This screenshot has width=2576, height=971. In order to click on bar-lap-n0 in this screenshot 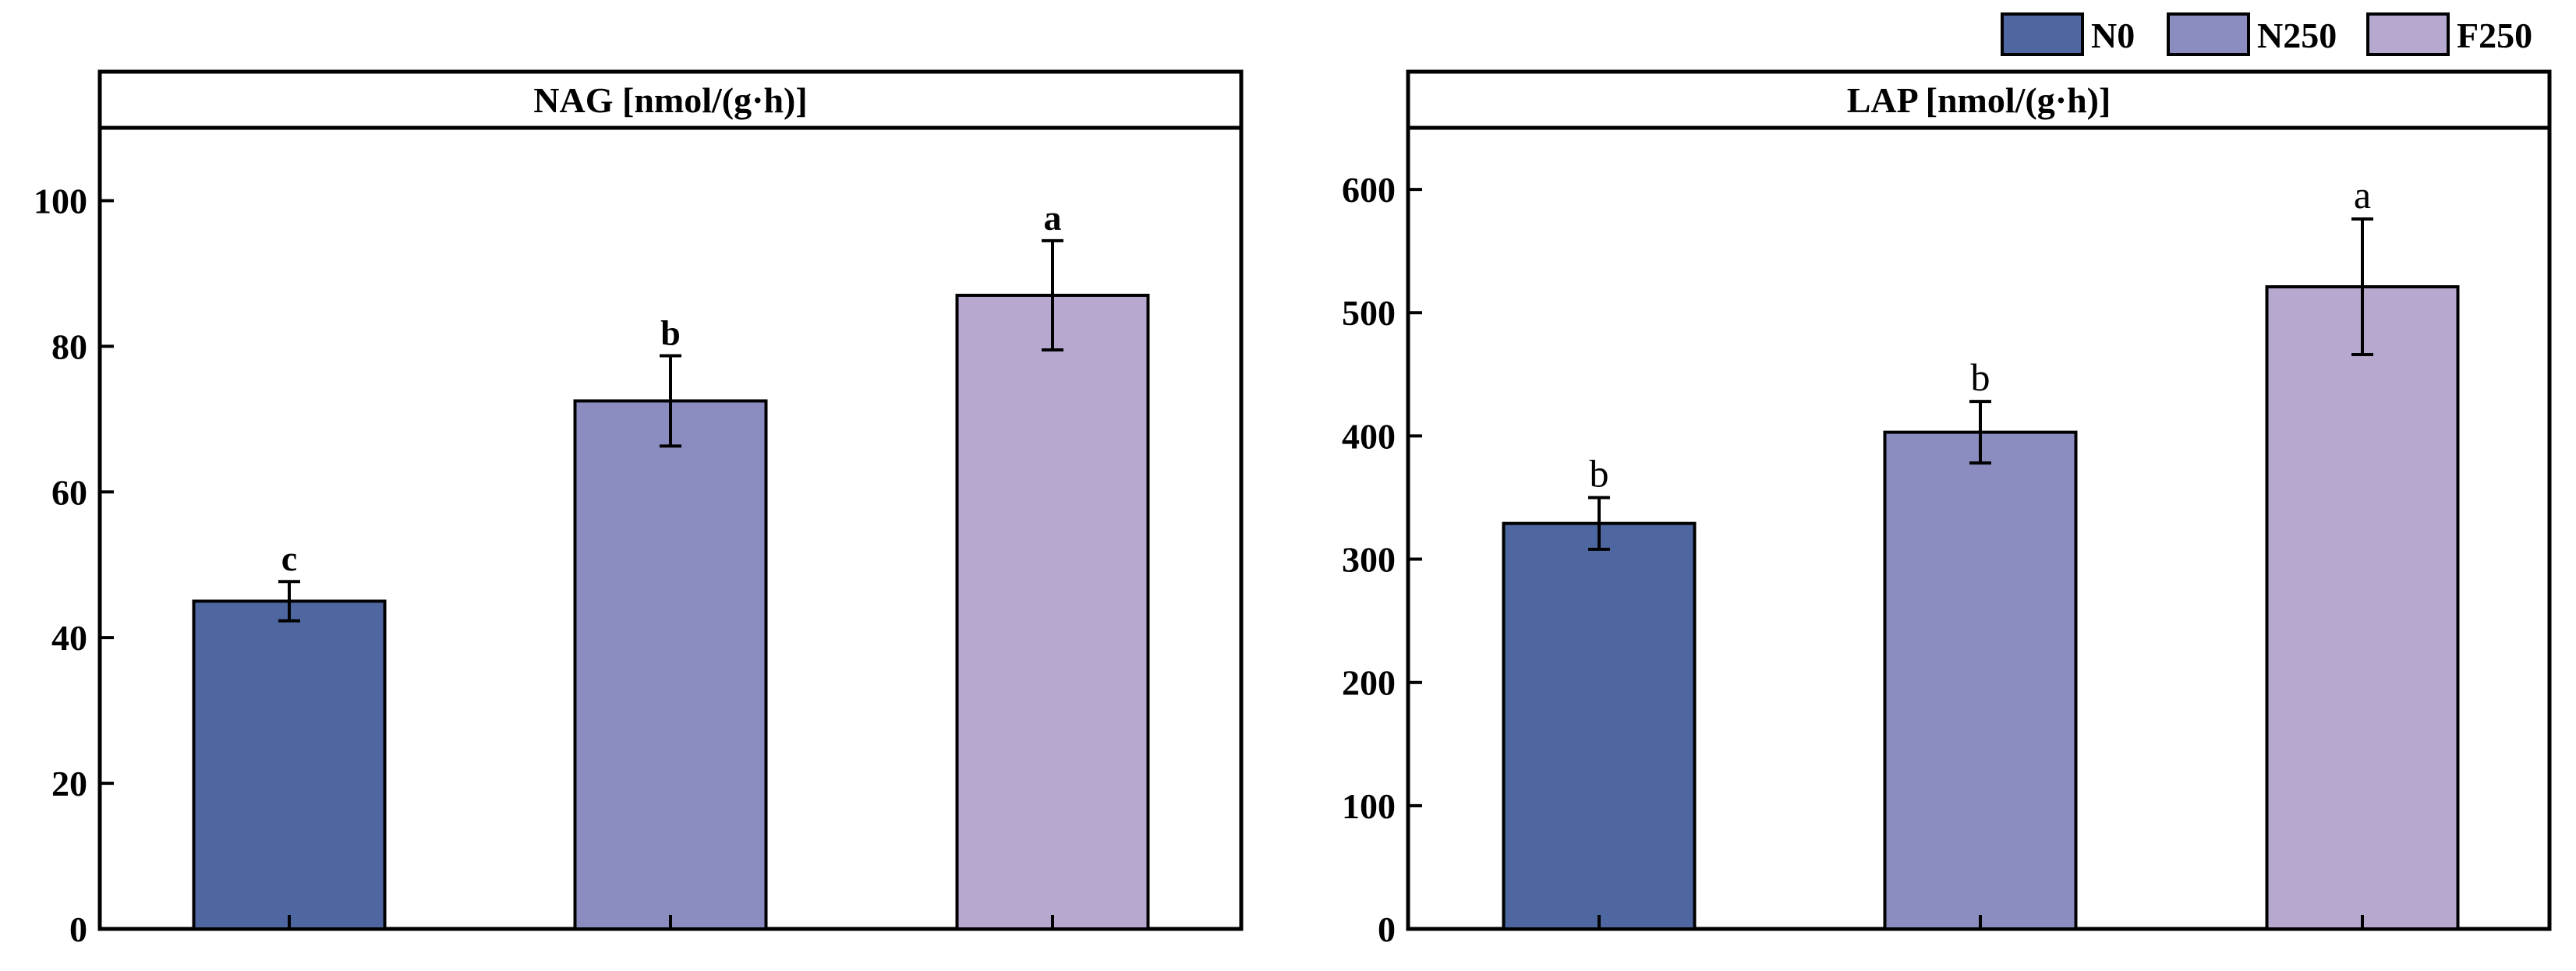, I will do `click(1599, 725)`.